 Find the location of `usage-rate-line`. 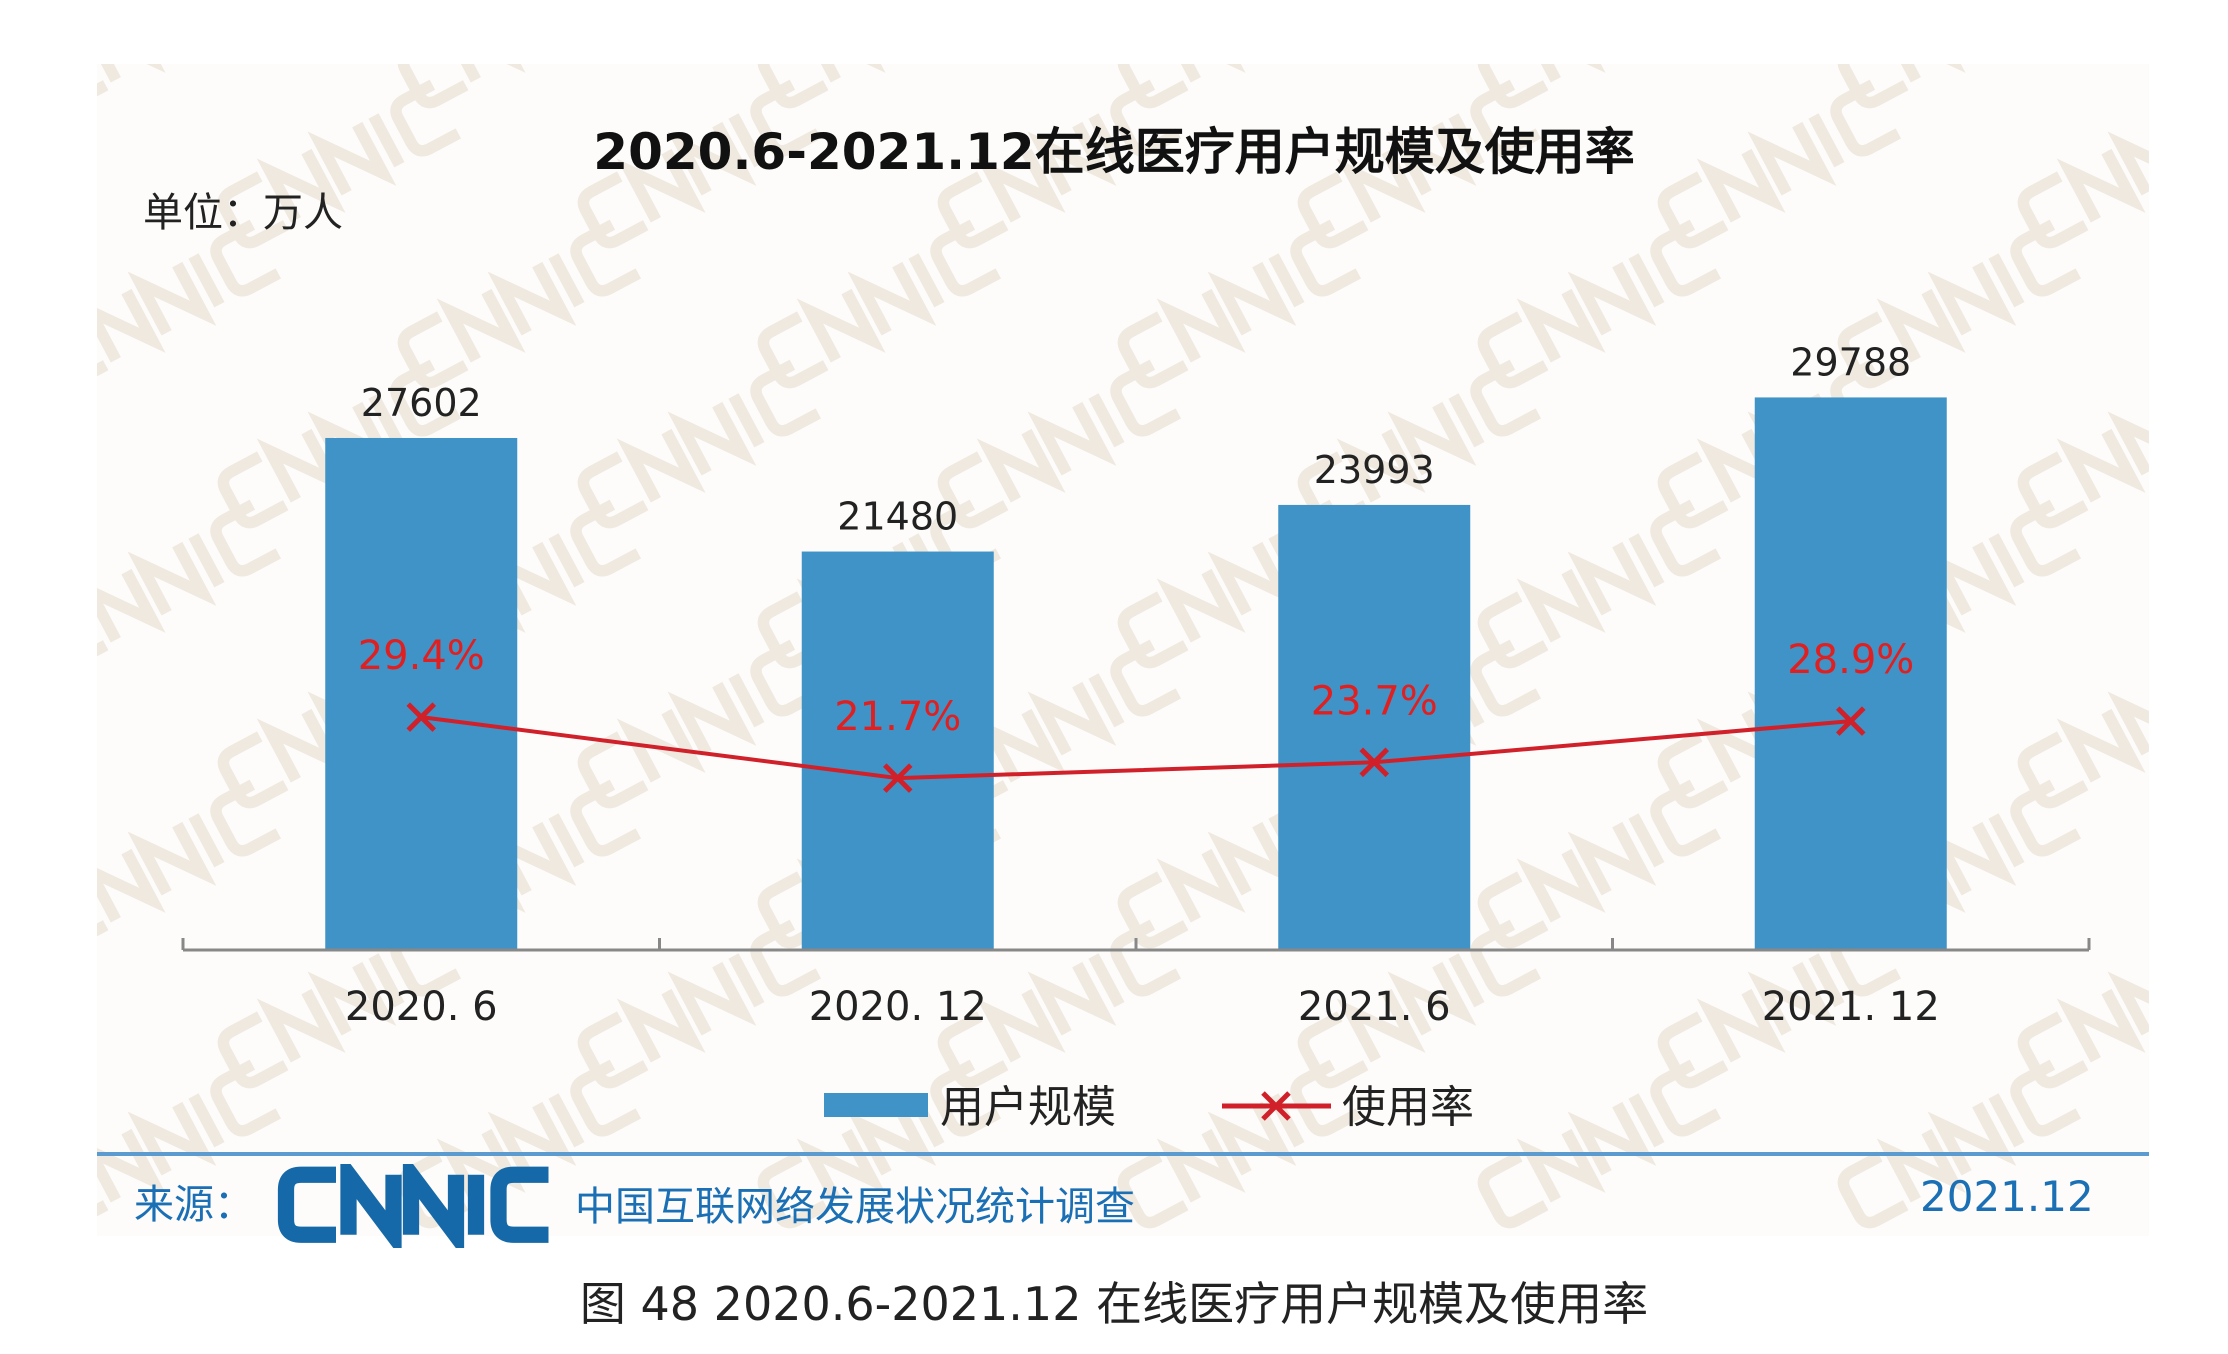

usage-rate-line is located at coordinates (1135, 748).